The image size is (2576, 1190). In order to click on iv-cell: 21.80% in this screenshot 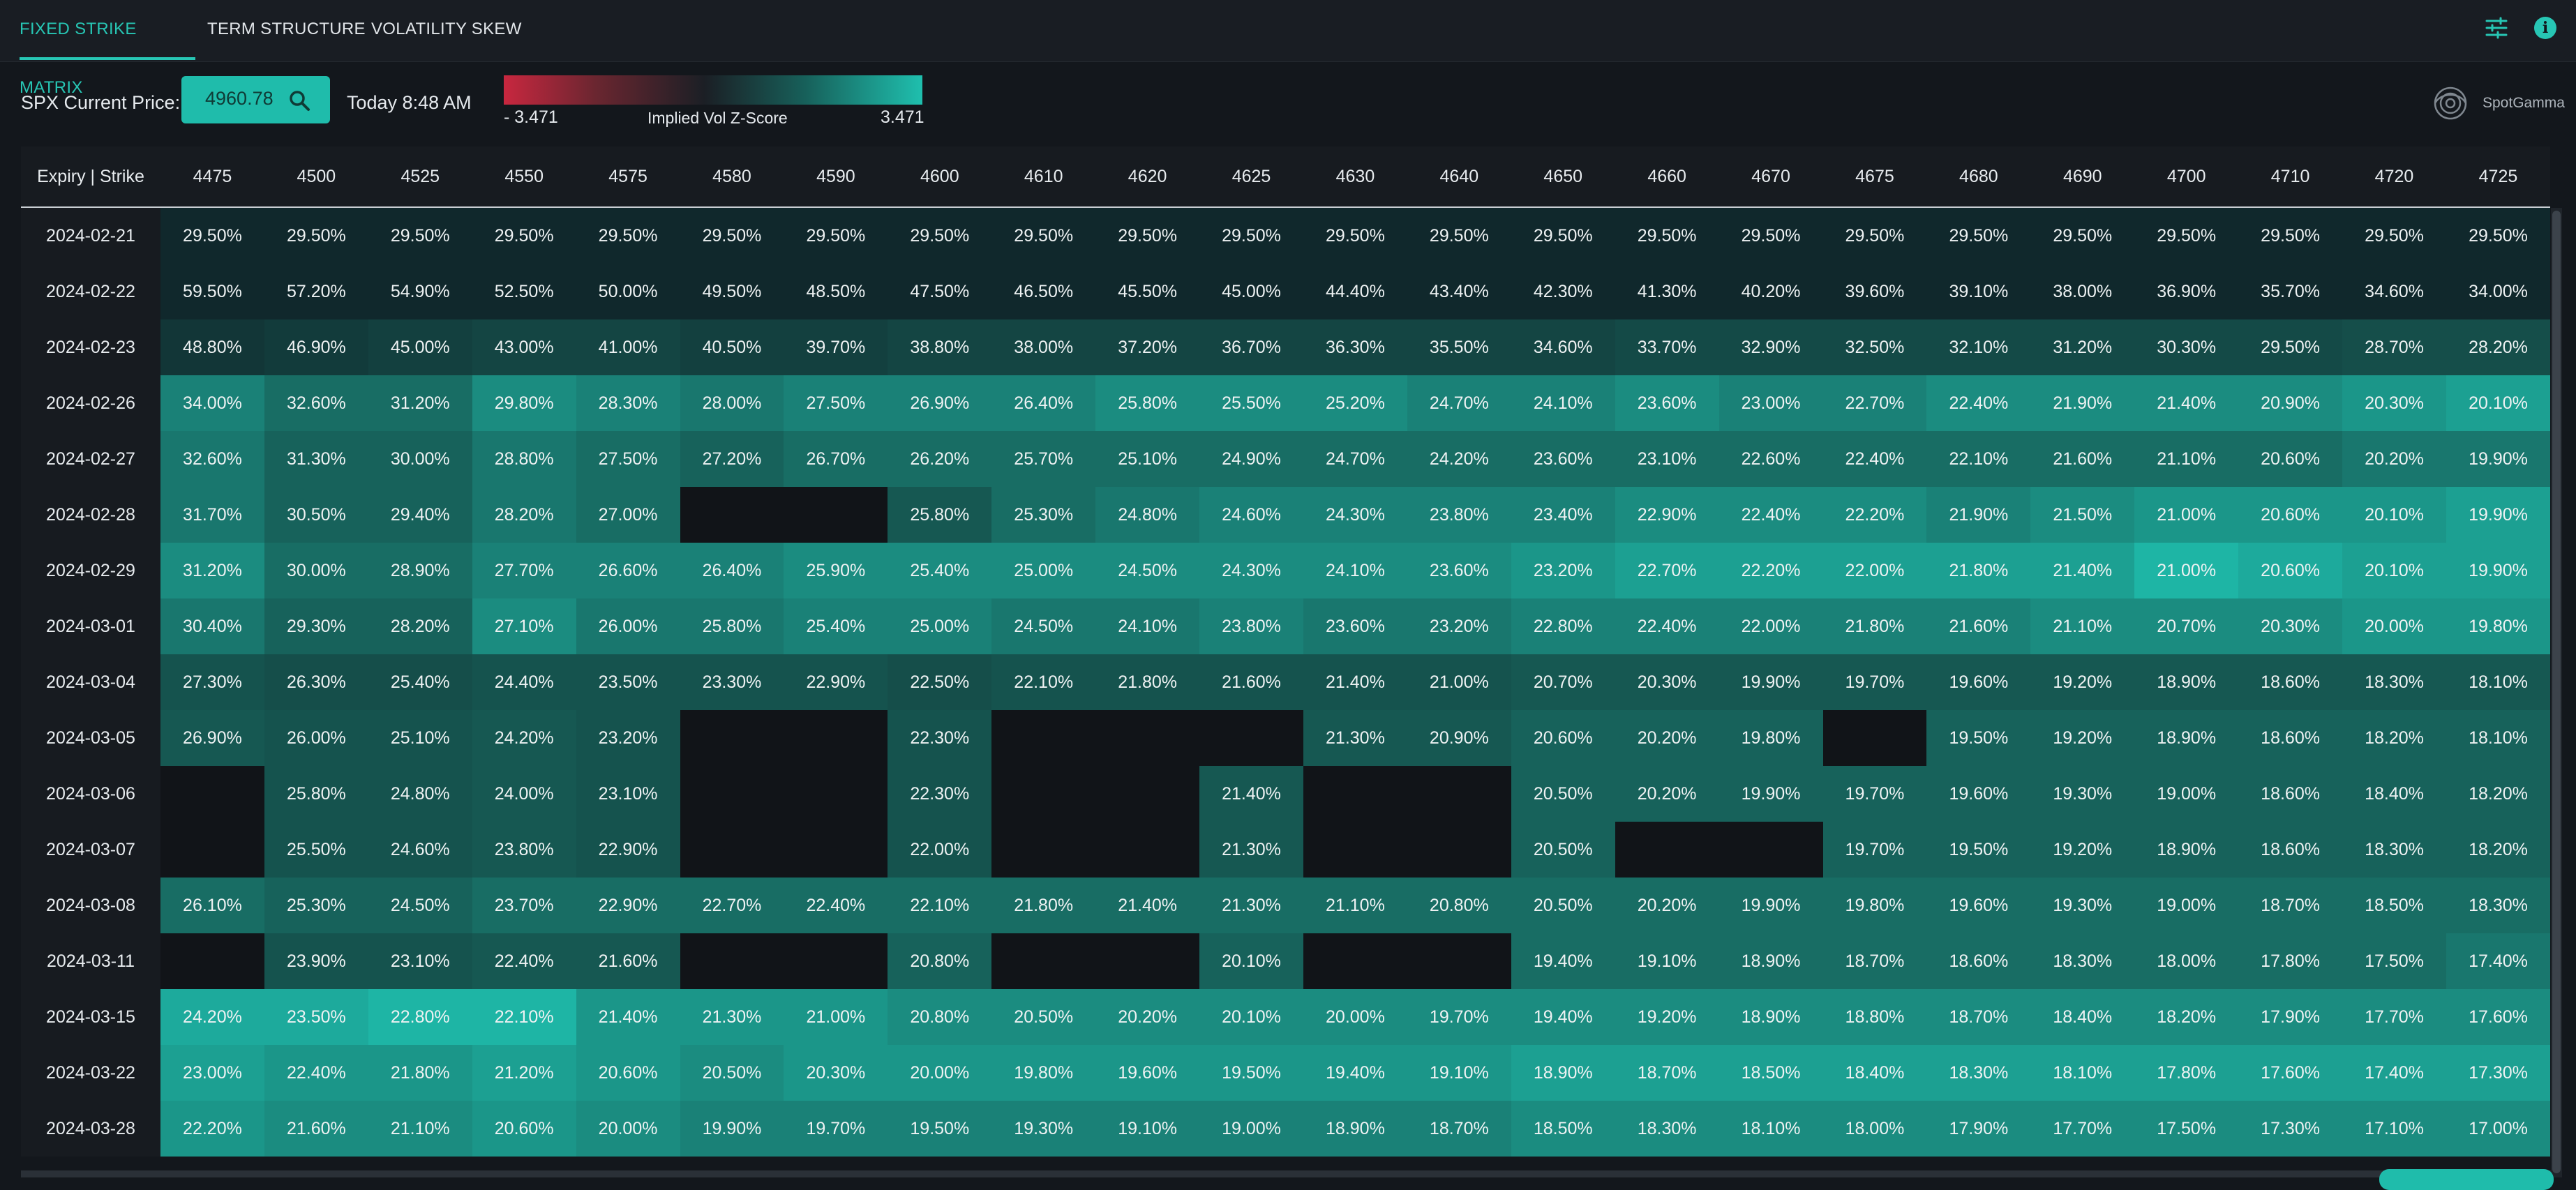, I will do `click(1147, 682)`.